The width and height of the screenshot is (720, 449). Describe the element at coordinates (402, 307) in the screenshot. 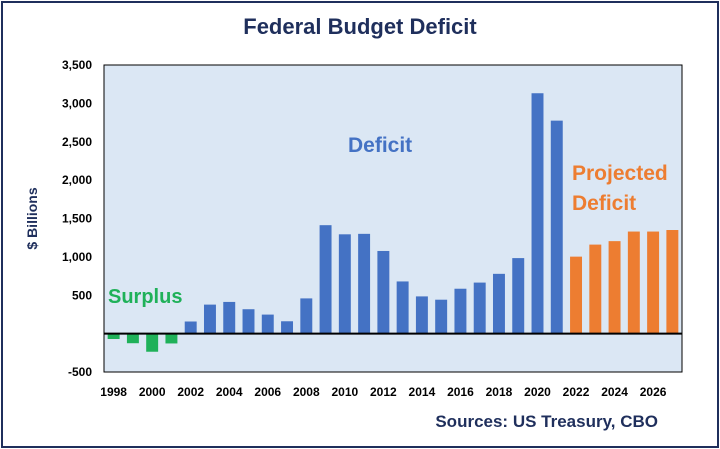

I see `deficit-bar-2013` at that location.